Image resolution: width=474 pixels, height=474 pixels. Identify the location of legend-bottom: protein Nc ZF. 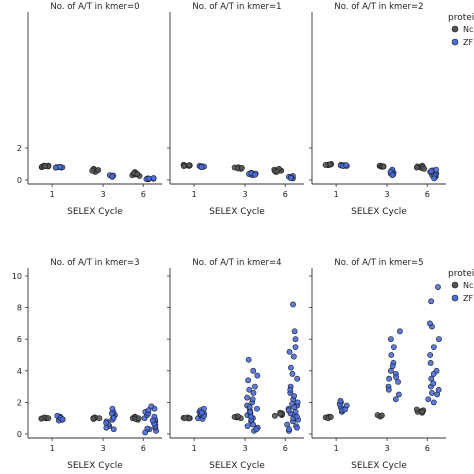
(461, 286).